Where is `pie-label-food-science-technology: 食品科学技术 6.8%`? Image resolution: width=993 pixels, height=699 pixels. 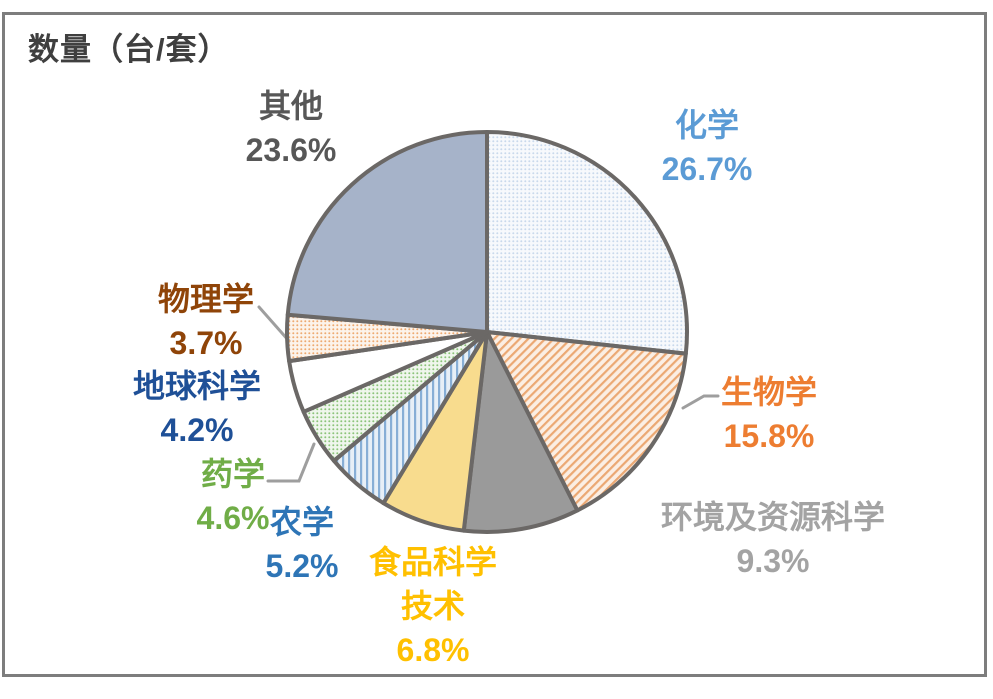
pie-label-food-science-technology: 食品科学技术 6.8% is located at coordinates (433, 606).